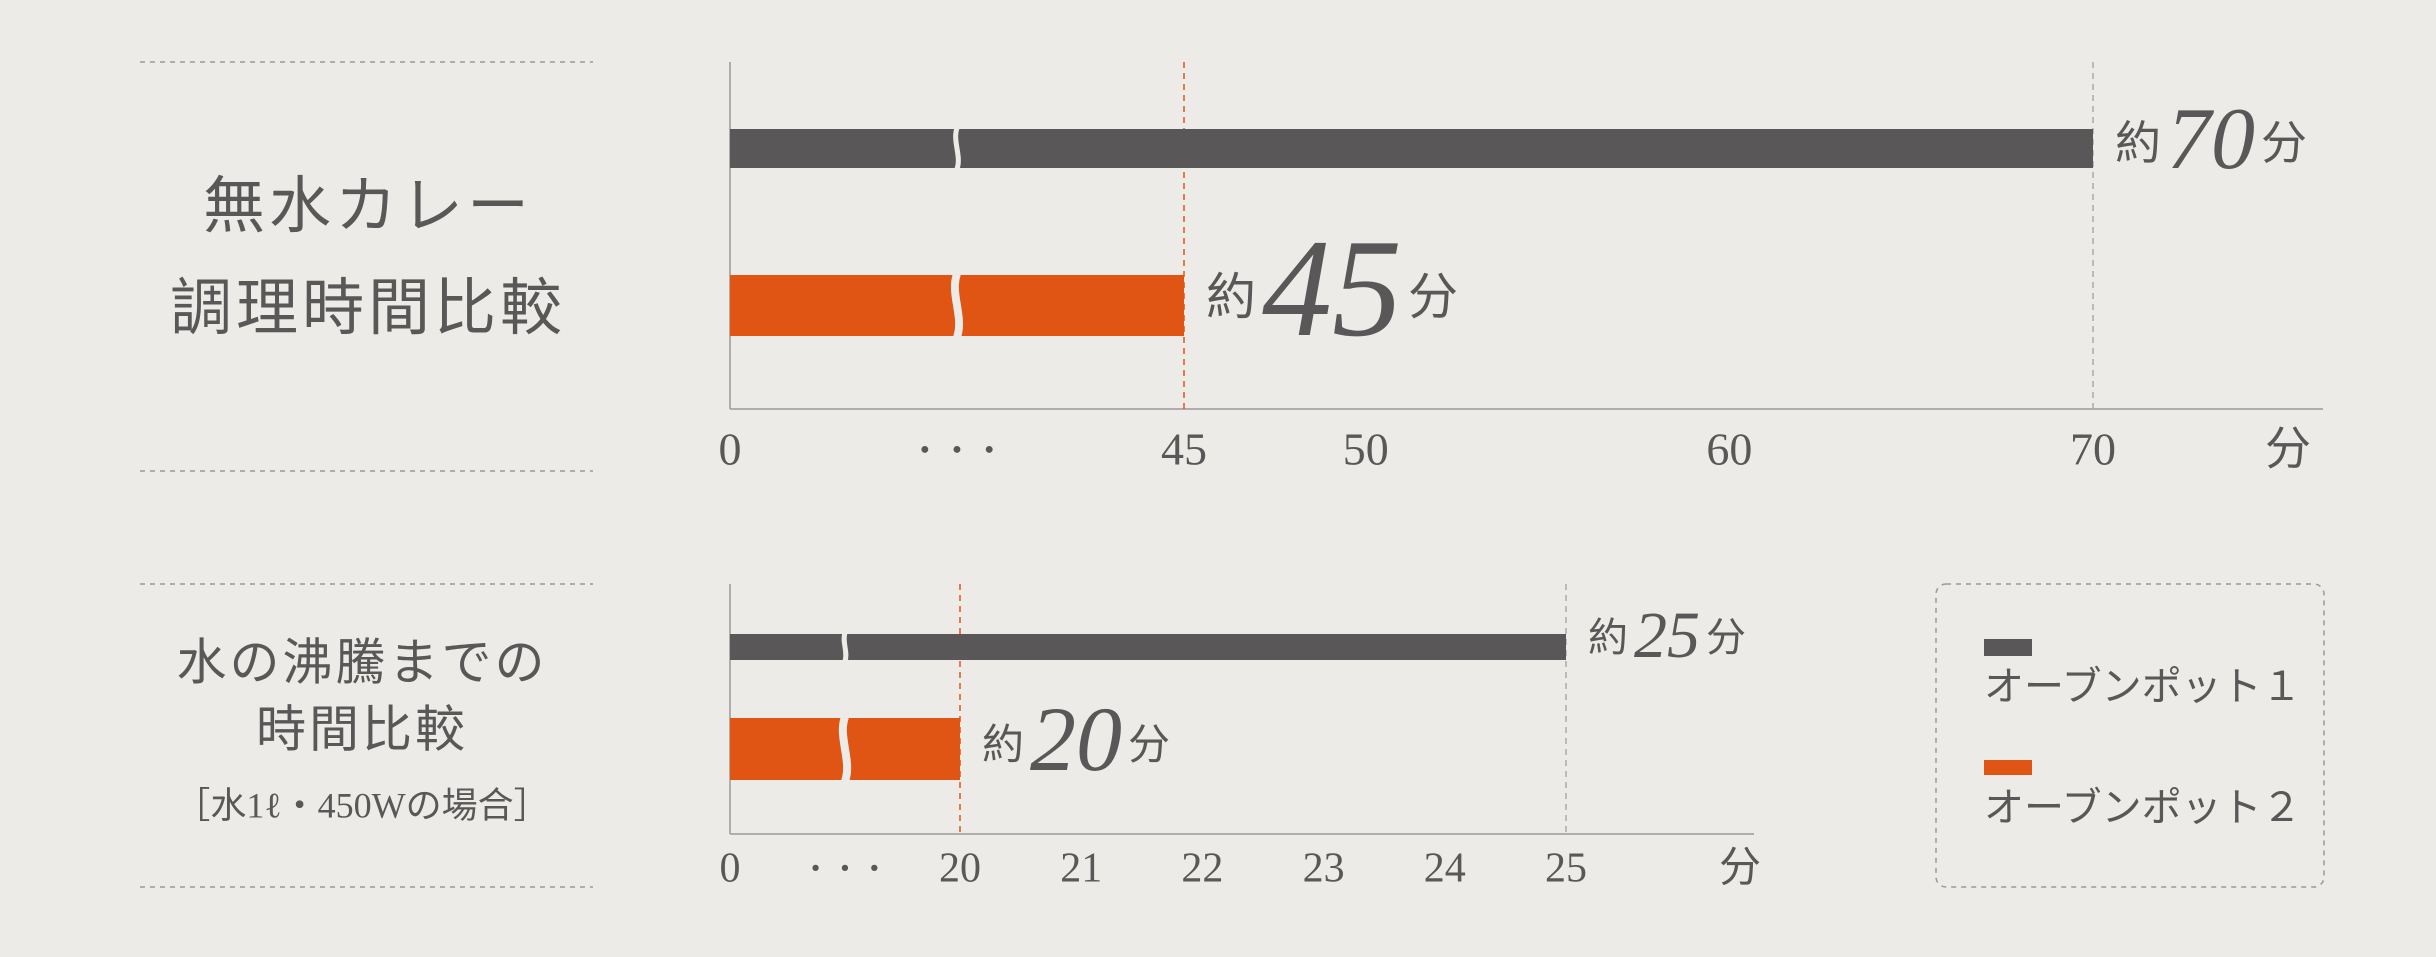 The width and height of the screenshot is (2436, 957). I want to click on value-number: 25, so click(1667, 635).